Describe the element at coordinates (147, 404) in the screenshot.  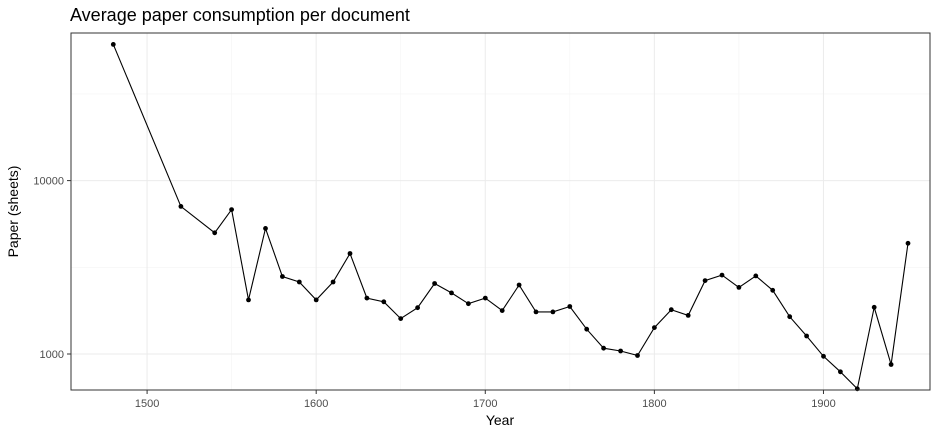
I see `x-tick-label: 1500` at that location.